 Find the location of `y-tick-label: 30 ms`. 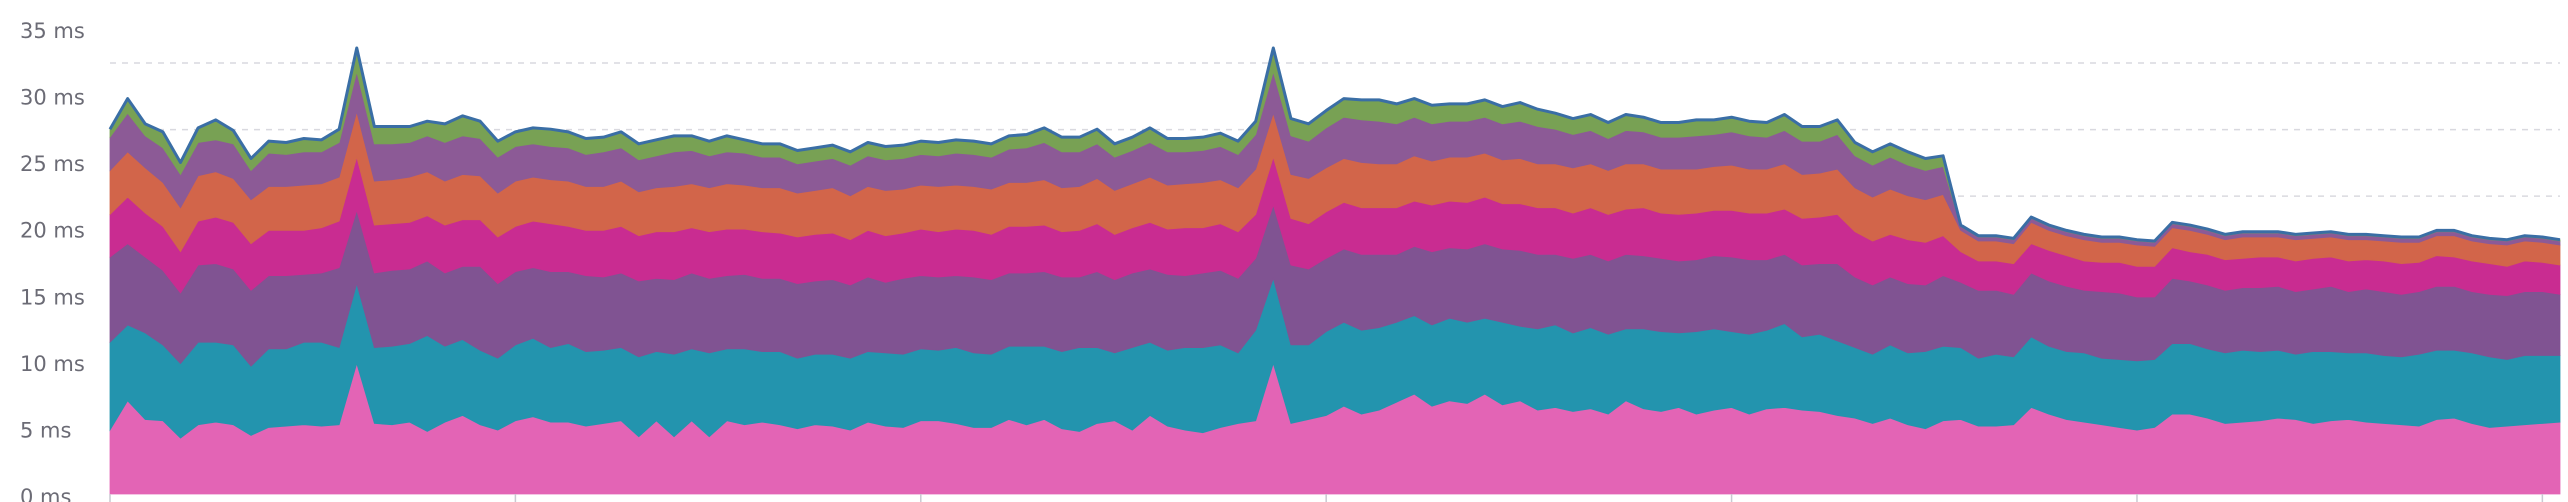

y-tick-label: 30 ms is located at coordinates (52, 98).